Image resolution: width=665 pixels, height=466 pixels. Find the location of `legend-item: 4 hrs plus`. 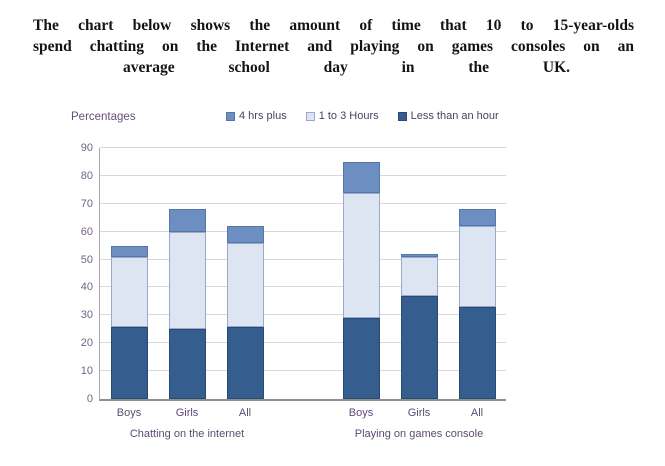

legend-item: 4 hrs plus is located at coordinates (256, 116).